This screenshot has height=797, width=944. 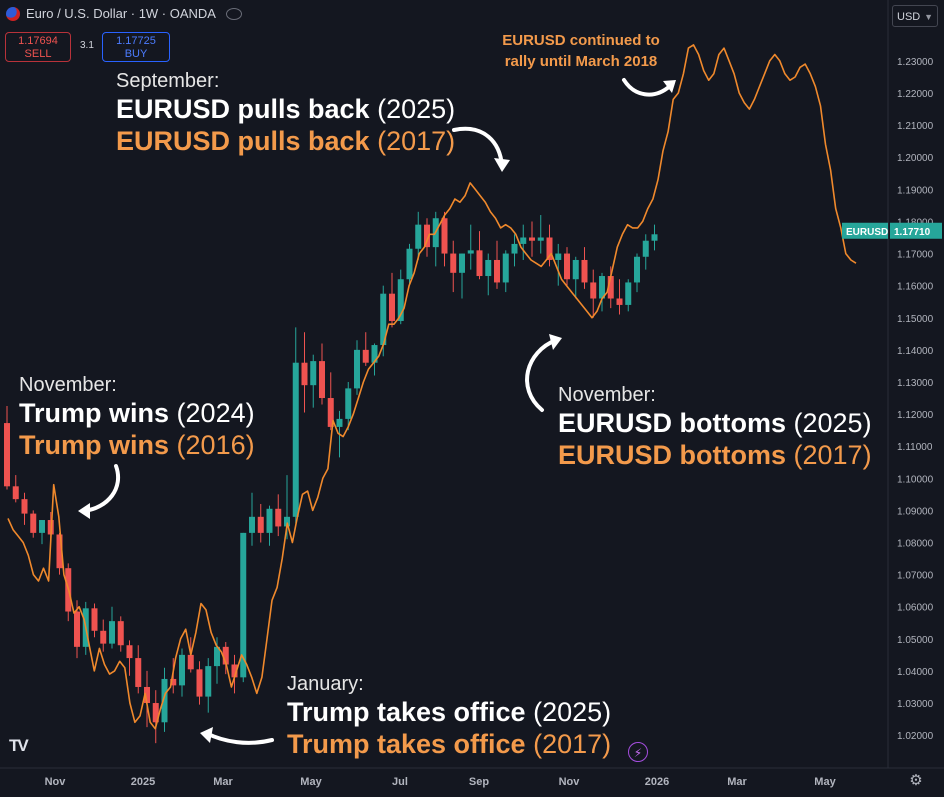 I want to click on time-tick-label: 2025, so click(x=143, y=782).